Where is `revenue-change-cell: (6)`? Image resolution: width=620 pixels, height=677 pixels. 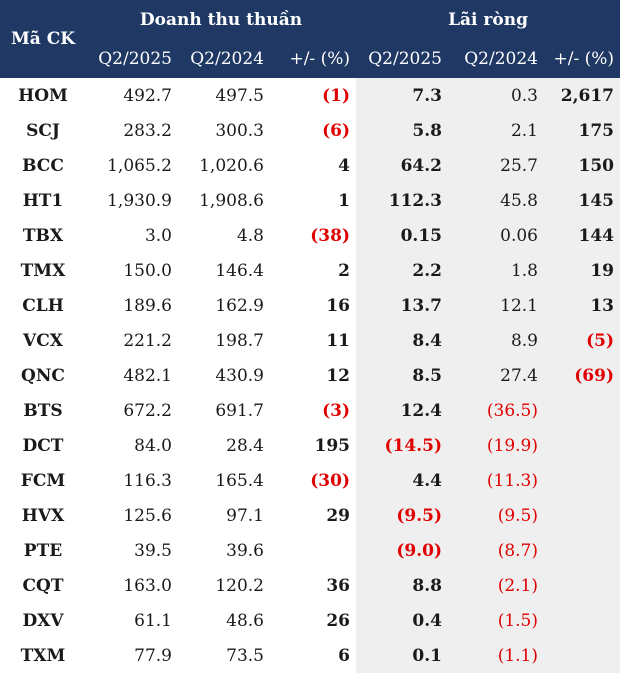
revenue-change-cell: (6) is located at coordinates (336, 130).